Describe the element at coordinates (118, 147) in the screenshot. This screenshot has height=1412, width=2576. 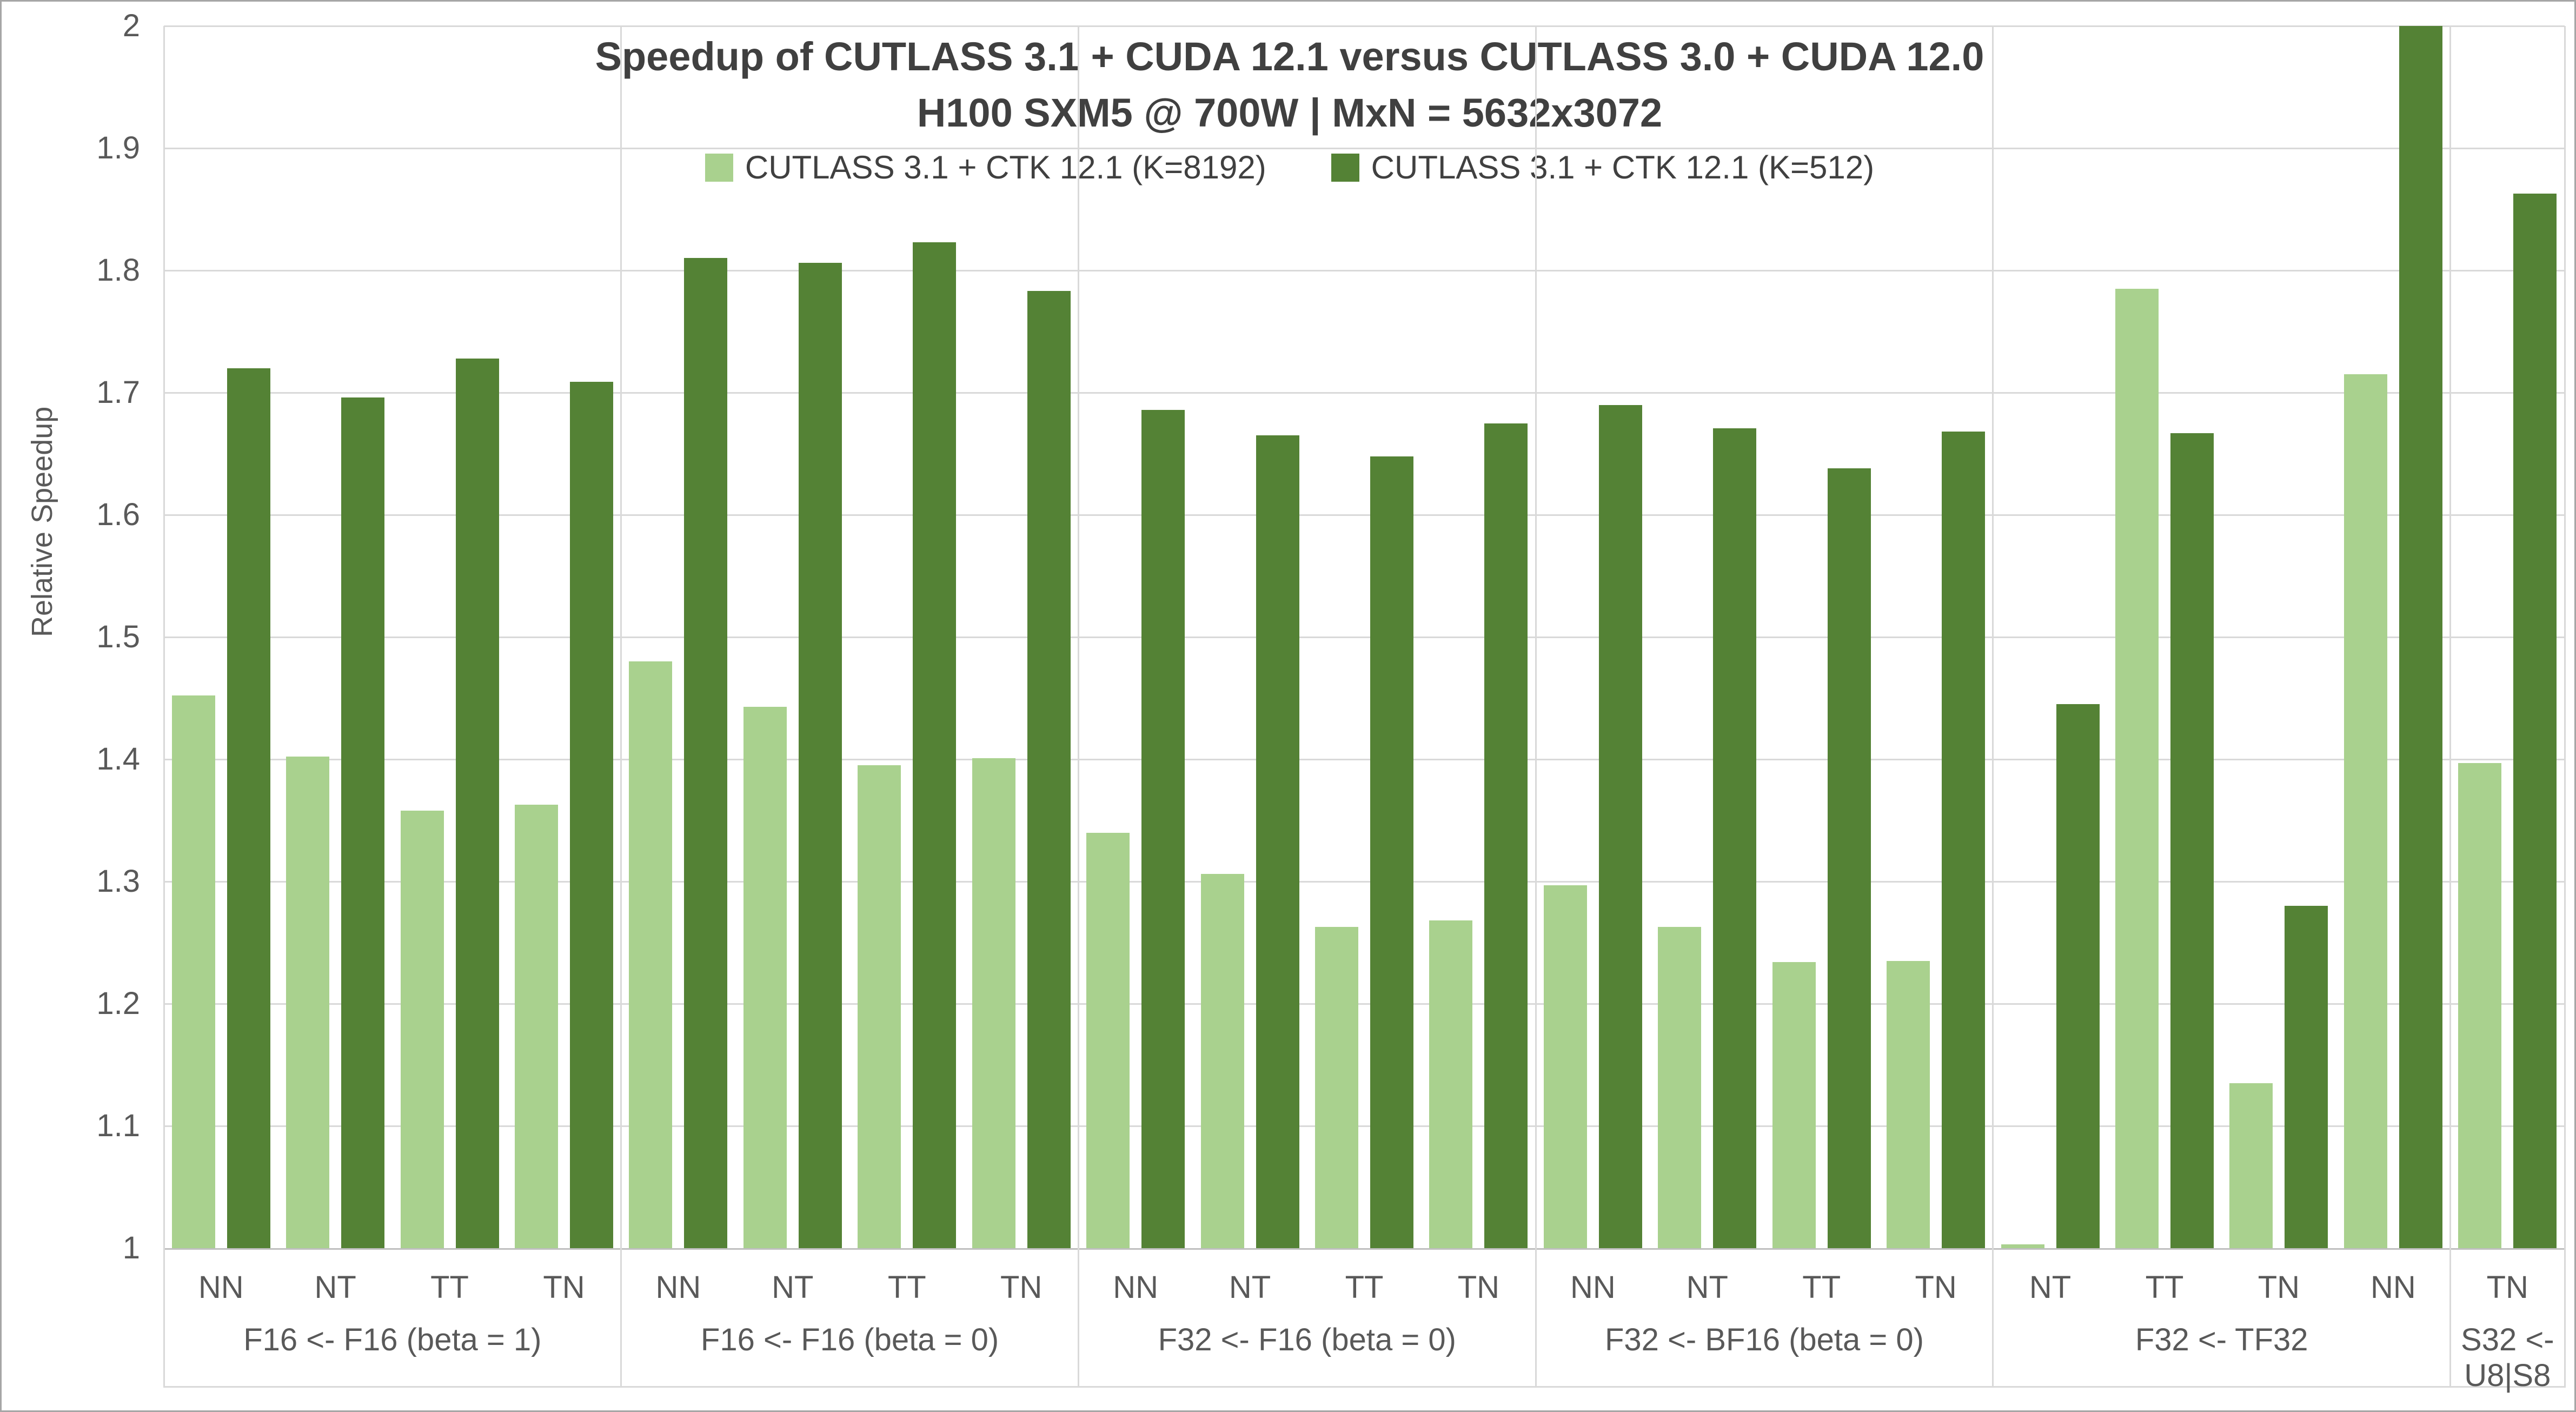
I see `y-tick-1.9: 1.9` at that location.